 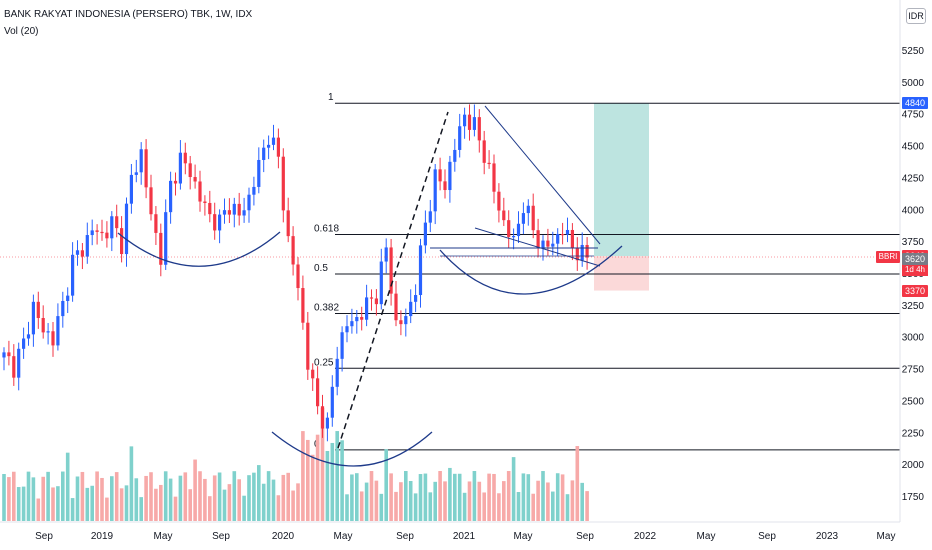 What do you see at coordinates (621, 180) in the screenshot?
I see `target-zone` at bounding box center [621, 180].